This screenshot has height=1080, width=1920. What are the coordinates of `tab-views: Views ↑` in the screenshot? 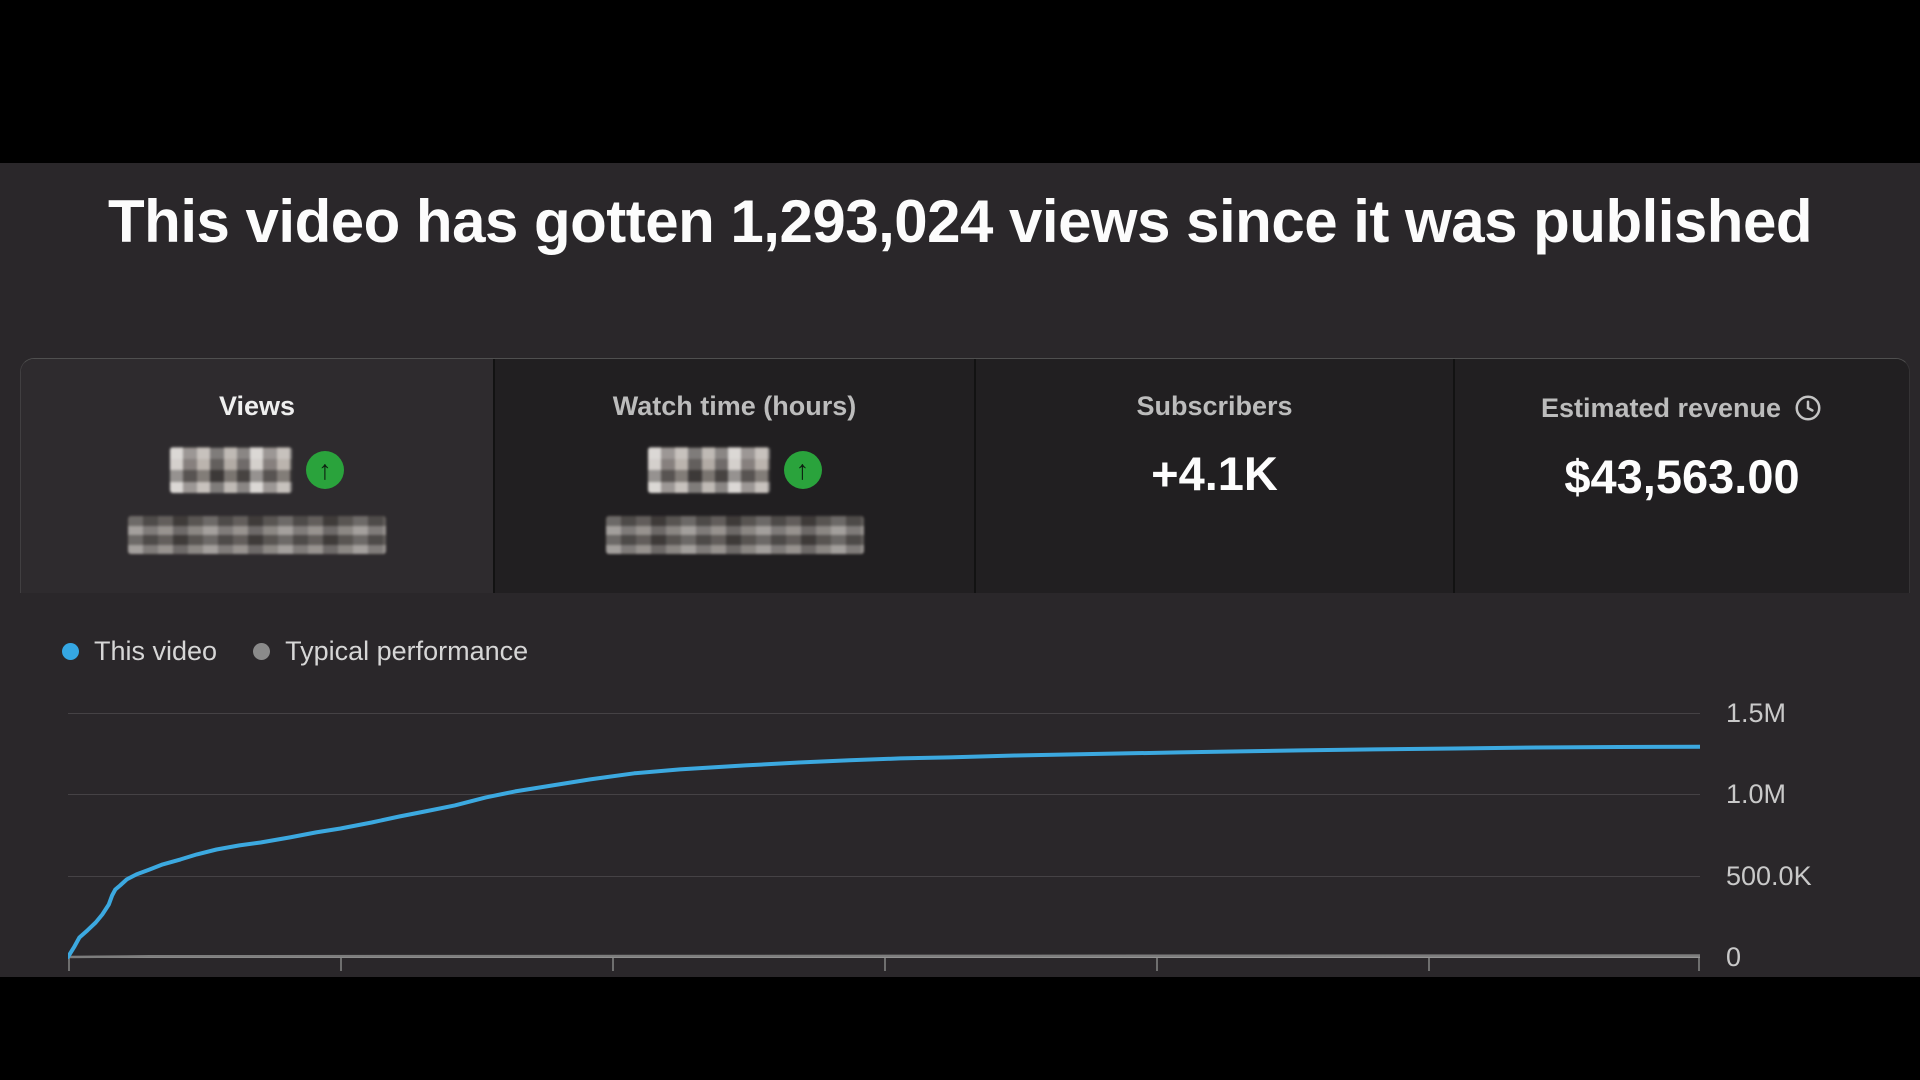 It's located at (258, 476).